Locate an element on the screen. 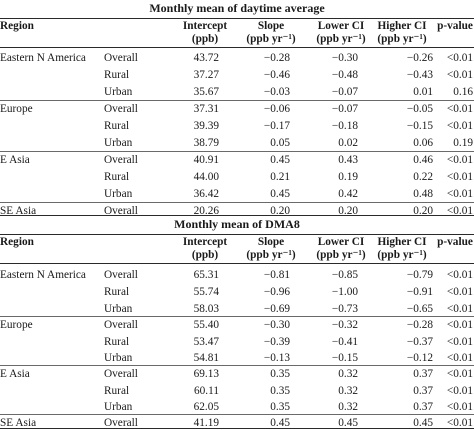  column-header-slope: (ppb yr⁻¹) is located at coordinates (271, 255).